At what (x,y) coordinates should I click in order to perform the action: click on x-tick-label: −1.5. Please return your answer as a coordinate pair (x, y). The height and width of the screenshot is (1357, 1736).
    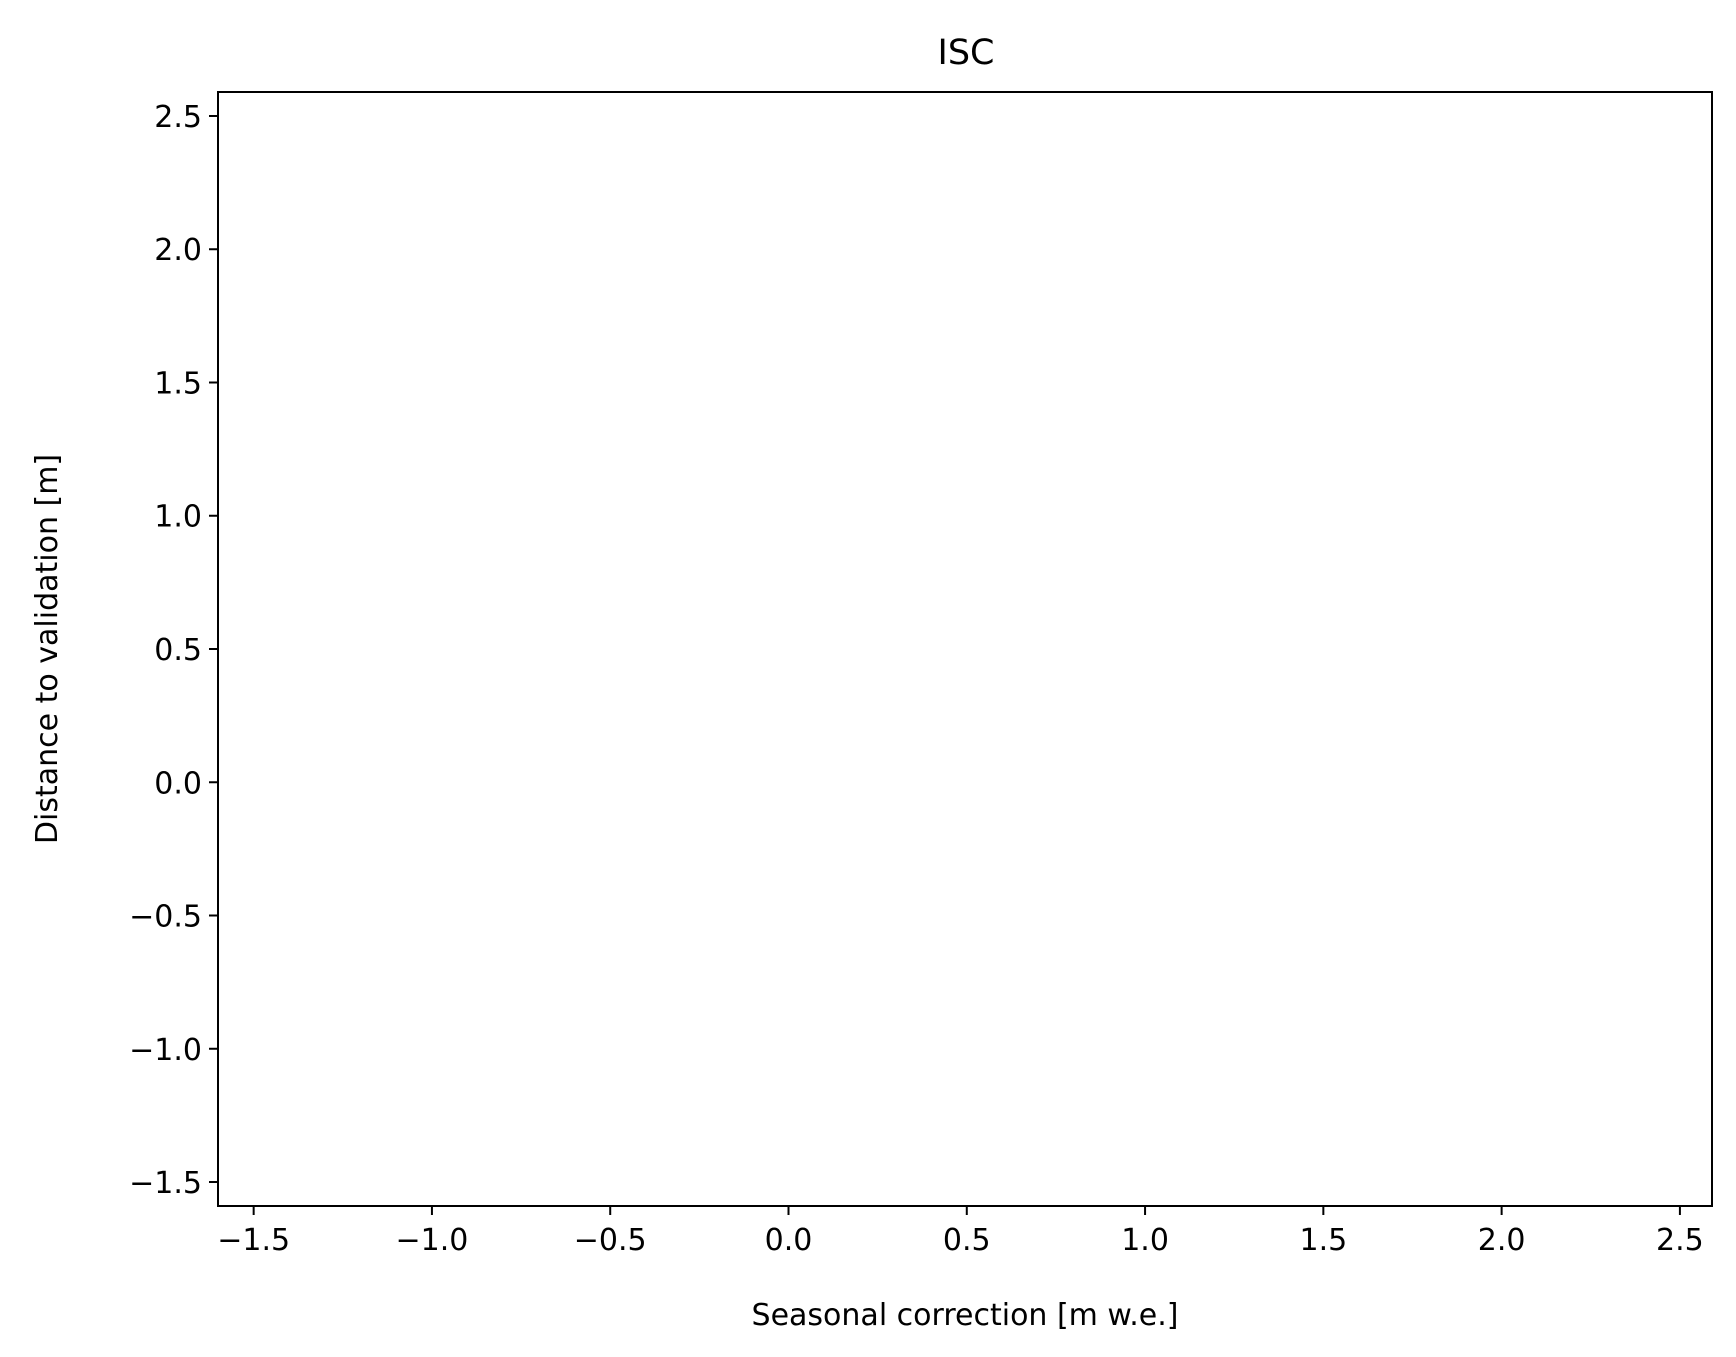
    Looking at the image, I should click on (253, 1240).